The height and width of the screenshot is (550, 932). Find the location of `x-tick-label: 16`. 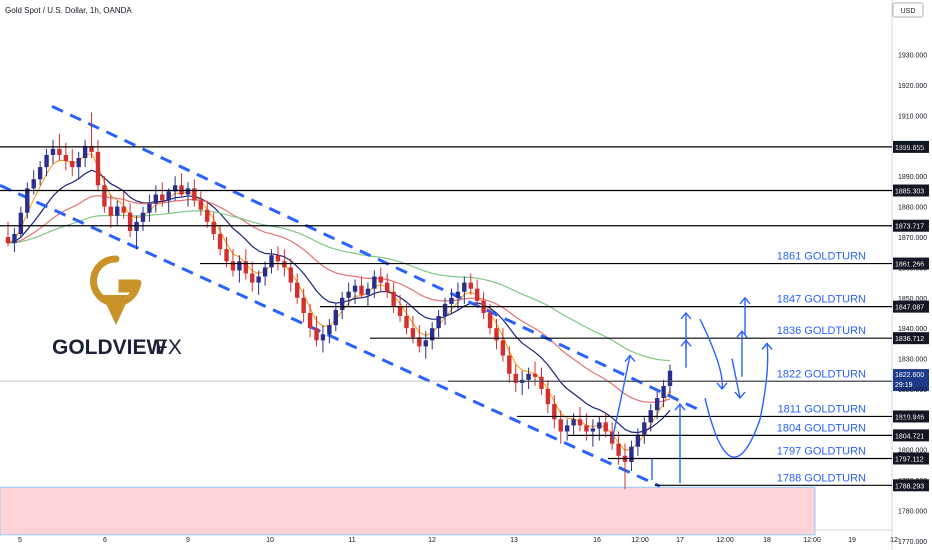

x-tick-label: 16 is located at coordinates (597, 540).